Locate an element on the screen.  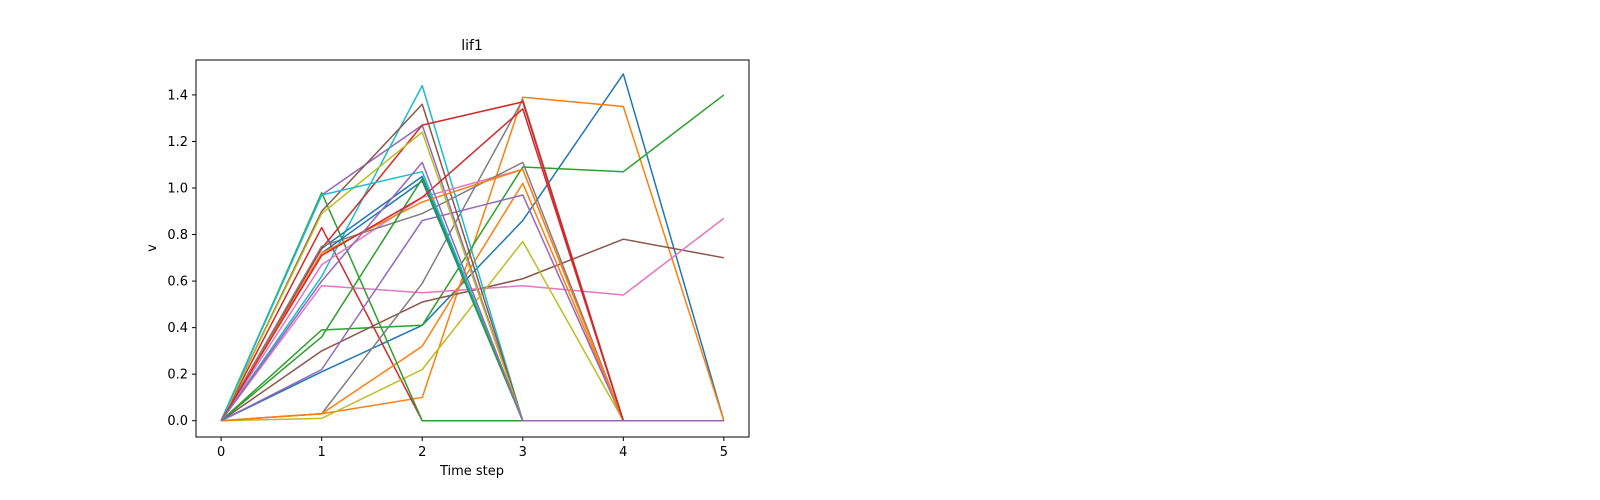
x-tick-label: 3 is located at coordinates (523, 452).